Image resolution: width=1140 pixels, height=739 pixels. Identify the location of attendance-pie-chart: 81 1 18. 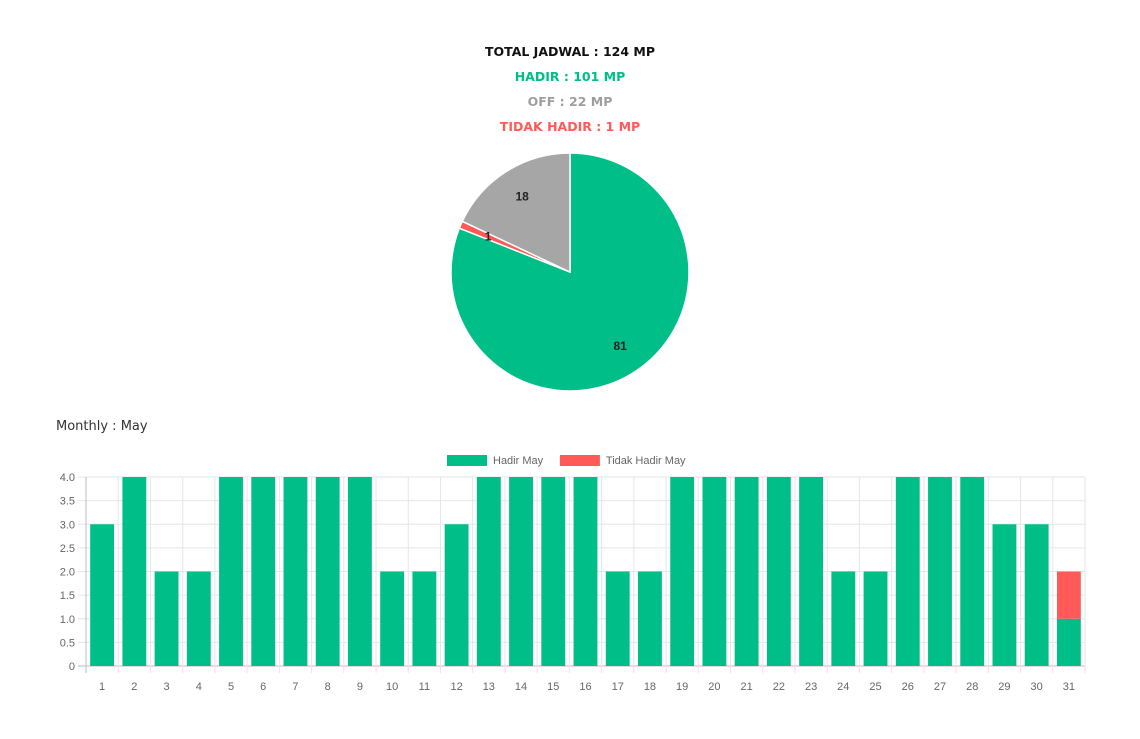
(570, 272).